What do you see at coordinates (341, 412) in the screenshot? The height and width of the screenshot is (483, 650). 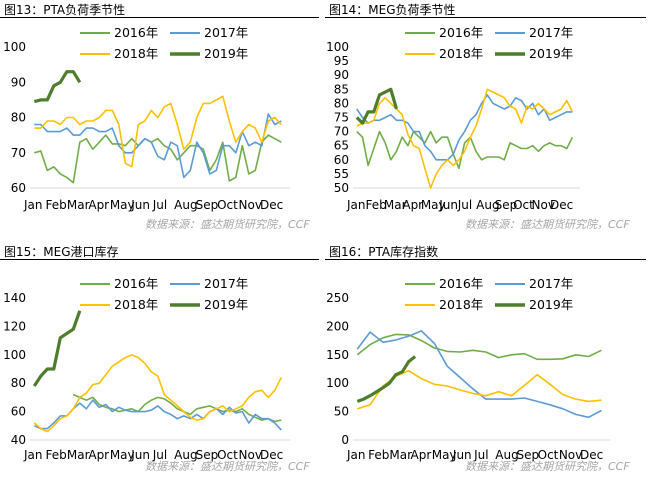 I see `y-tick-label: 50` at bounding box center [341, 412].